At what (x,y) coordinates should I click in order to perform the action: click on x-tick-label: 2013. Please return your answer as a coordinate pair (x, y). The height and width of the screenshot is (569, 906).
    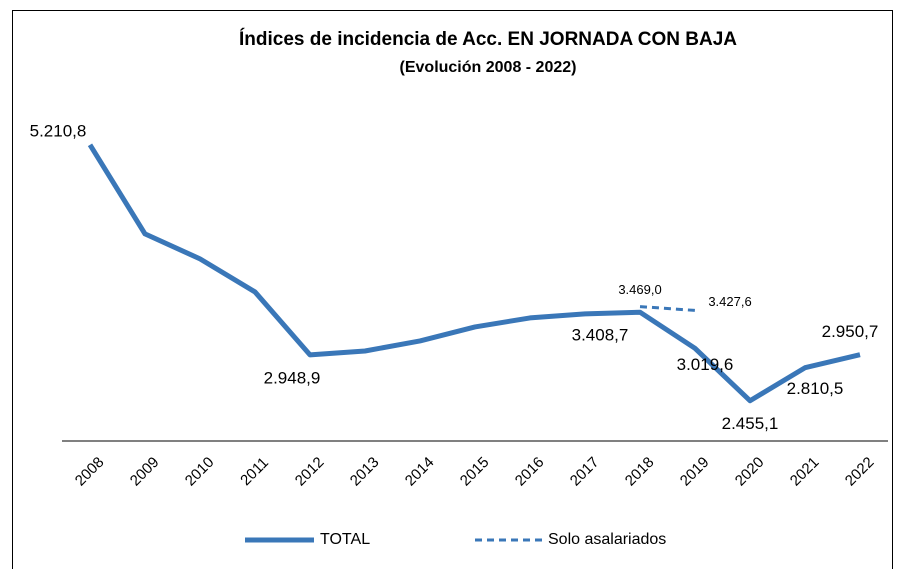
    Looking at the image, I should click on (365, 472).